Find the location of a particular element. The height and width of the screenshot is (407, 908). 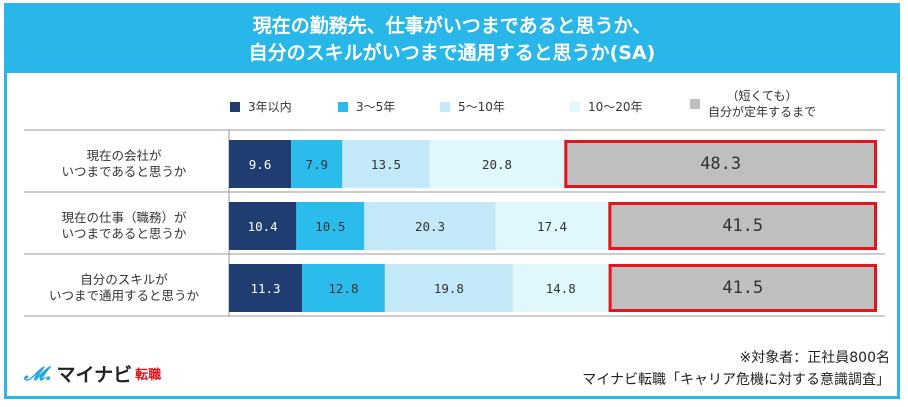

data-label: 13.5 is located at coordinates (386, 164).